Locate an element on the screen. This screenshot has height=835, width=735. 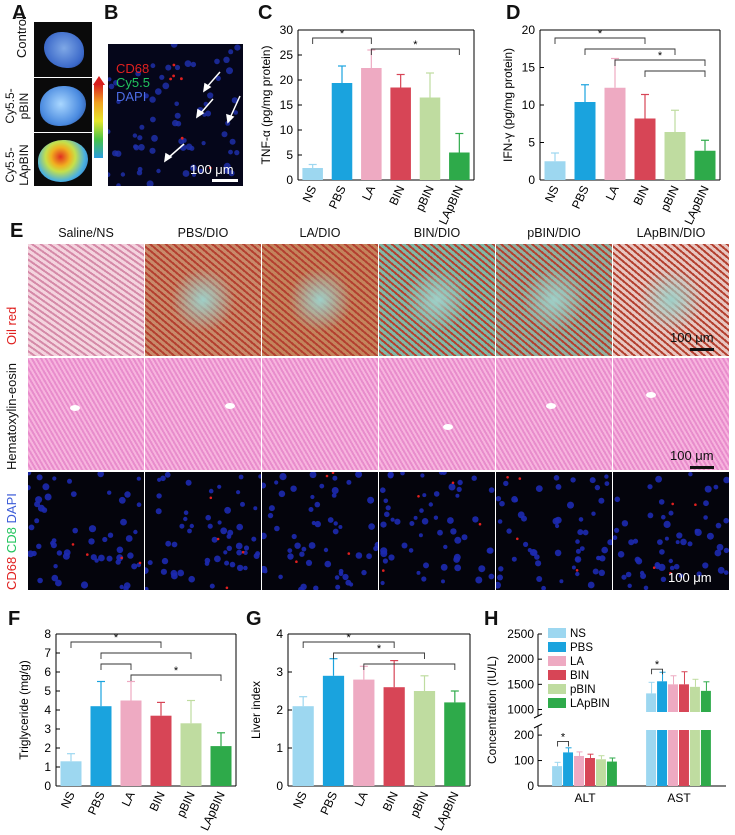
legend-label-LApBIN: LApBIN is located at coordinates (590, 704).